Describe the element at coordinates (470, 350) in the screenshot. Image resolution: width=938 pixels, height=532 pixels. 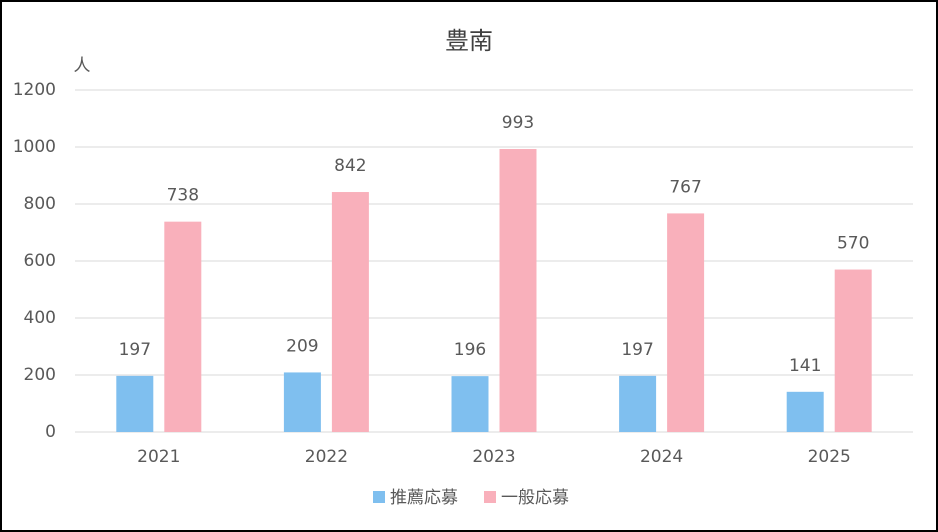
I see `data-label: 196` at that location.